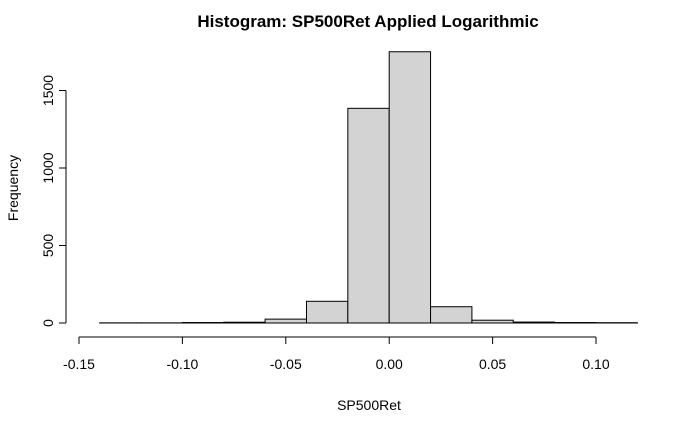  I want to click on y-tick-label: 1500, so click(48, 90).